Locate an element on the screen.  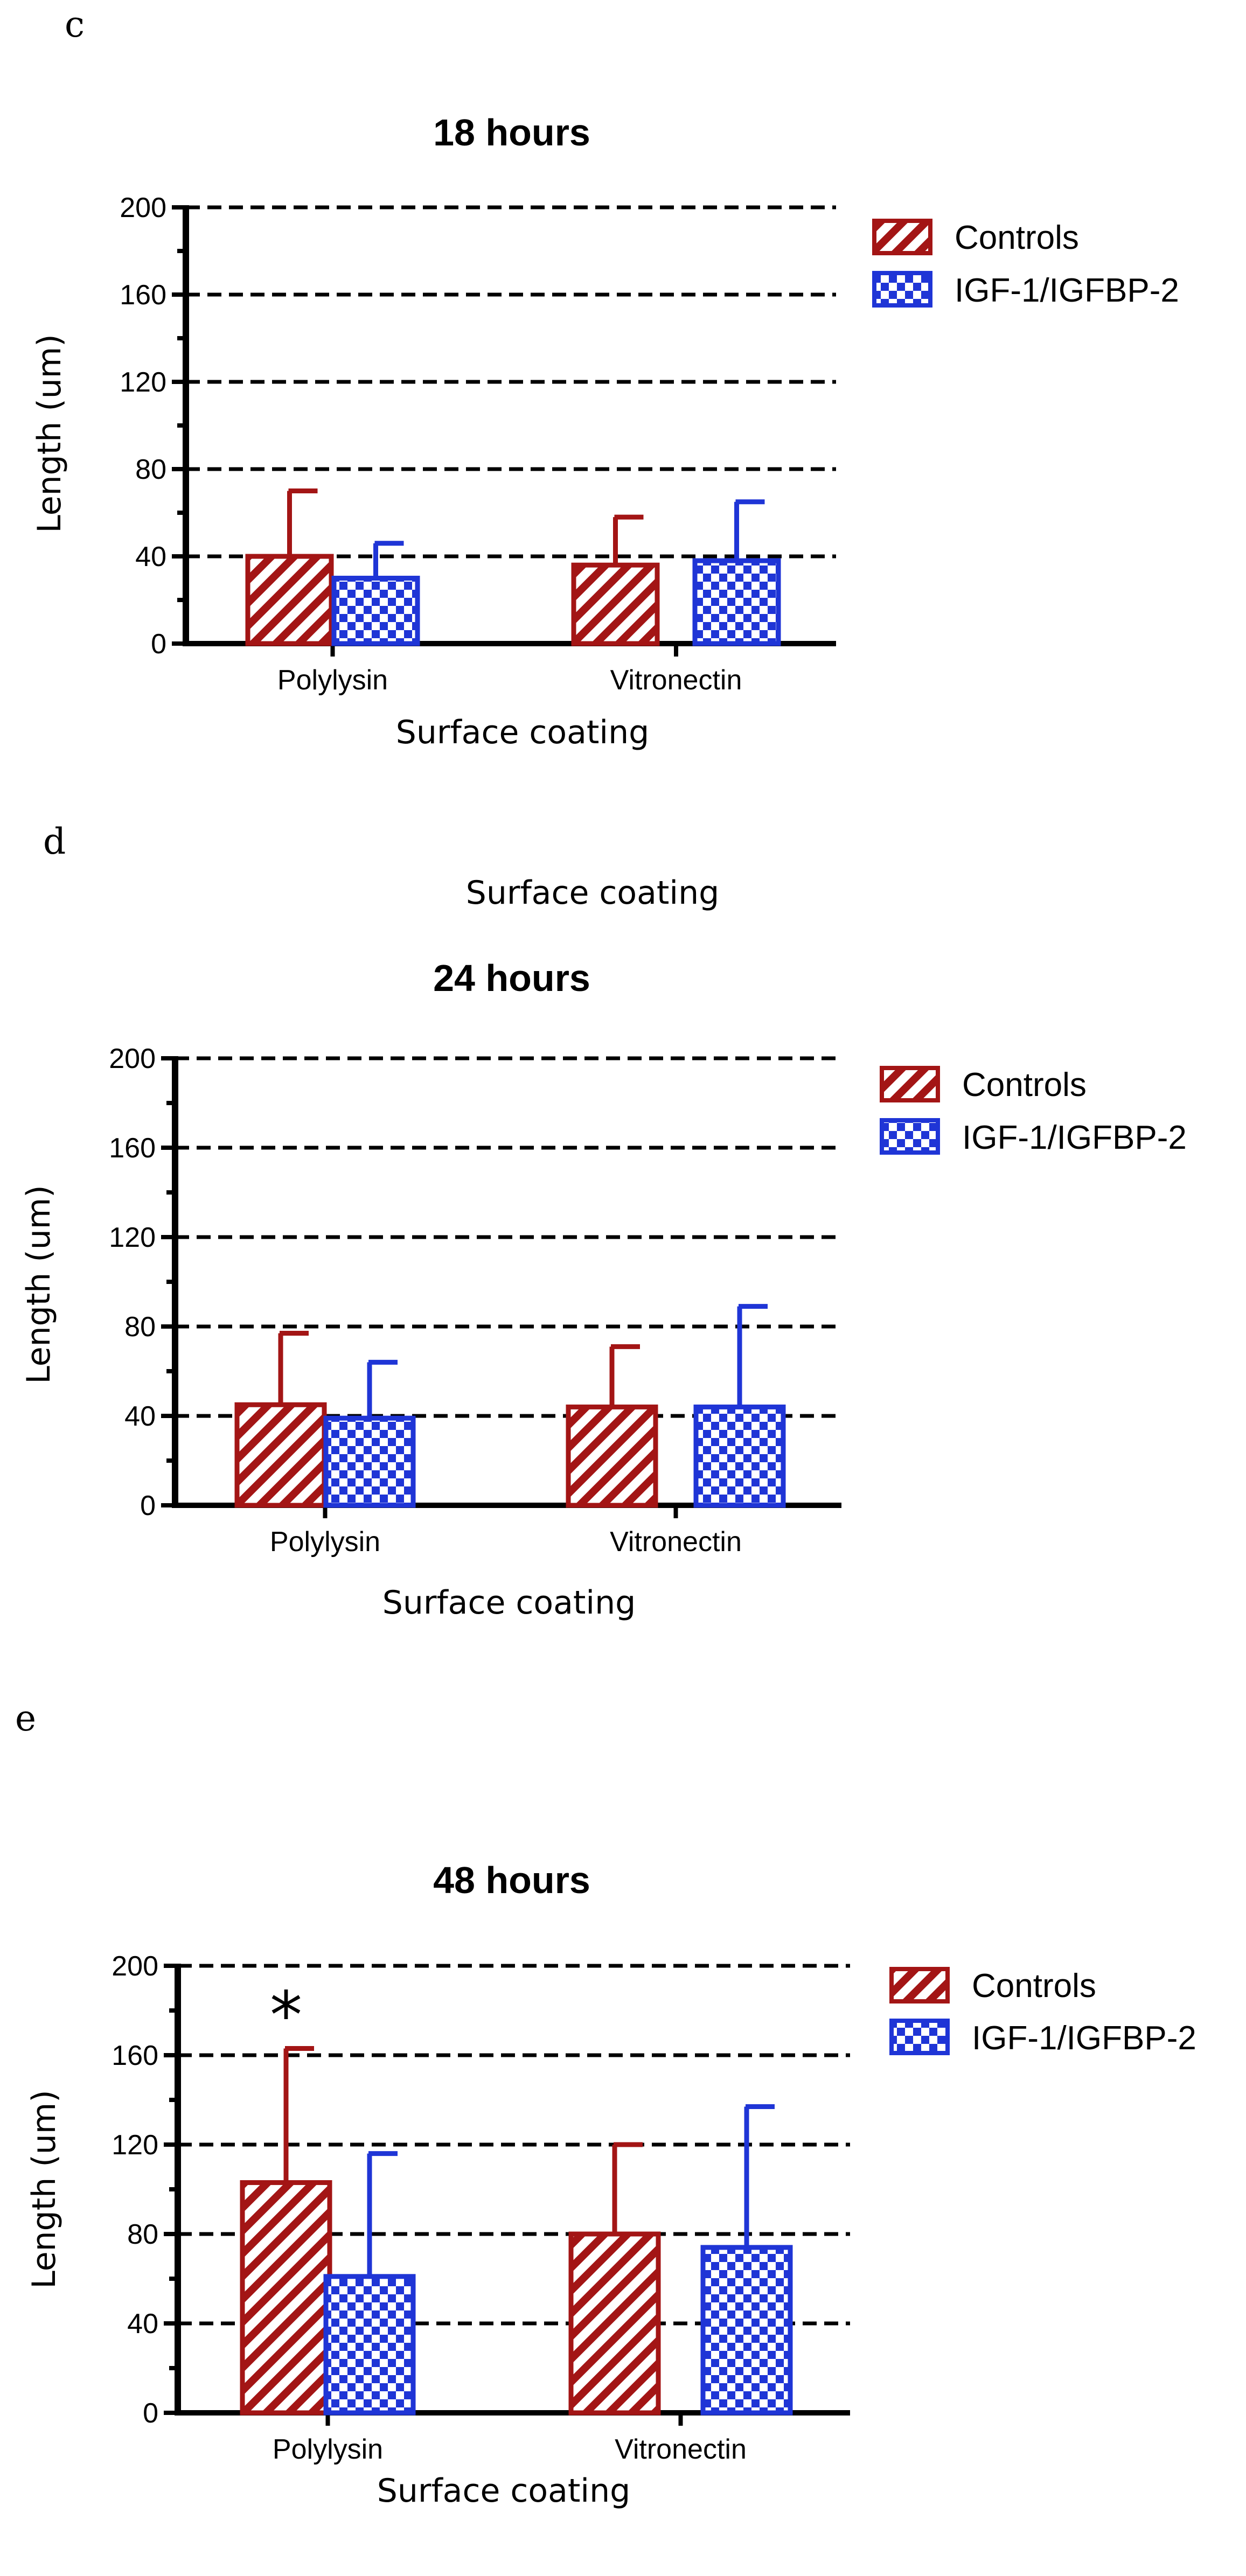
panel-letter-d: d is located at coordinates (54, 841).